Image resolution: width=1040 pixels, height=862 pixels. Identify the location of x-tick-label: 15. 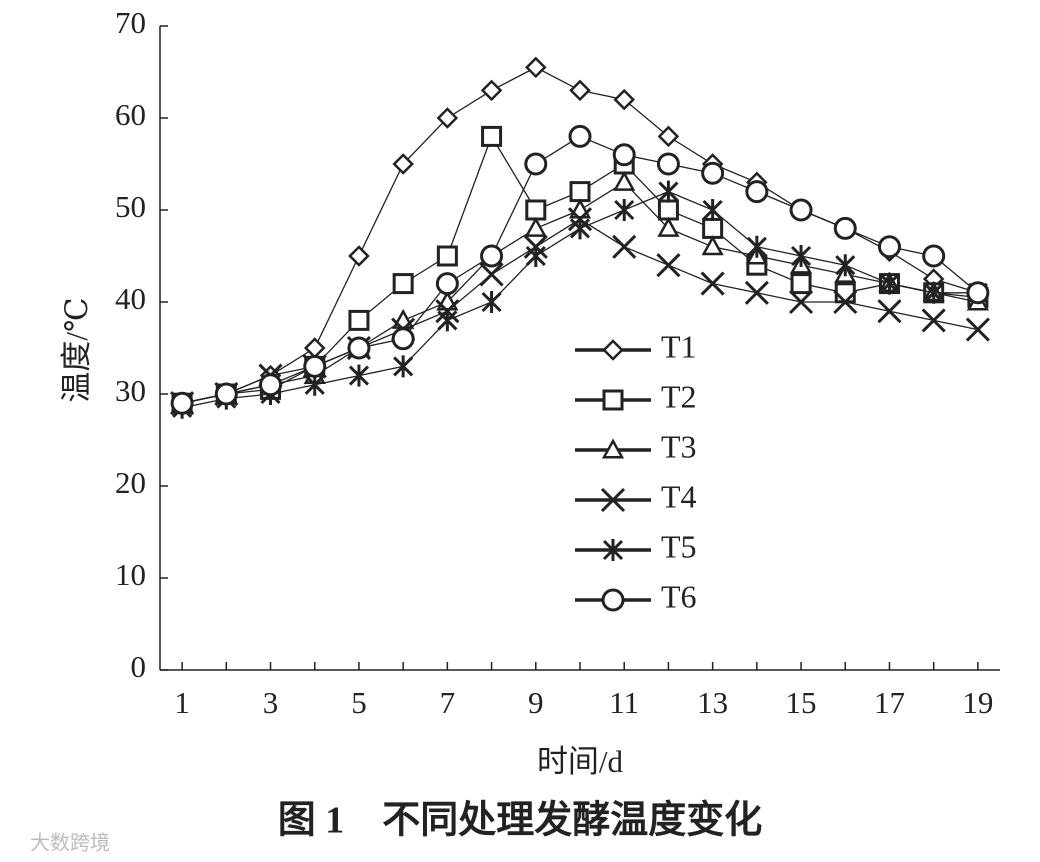
(801, 702).